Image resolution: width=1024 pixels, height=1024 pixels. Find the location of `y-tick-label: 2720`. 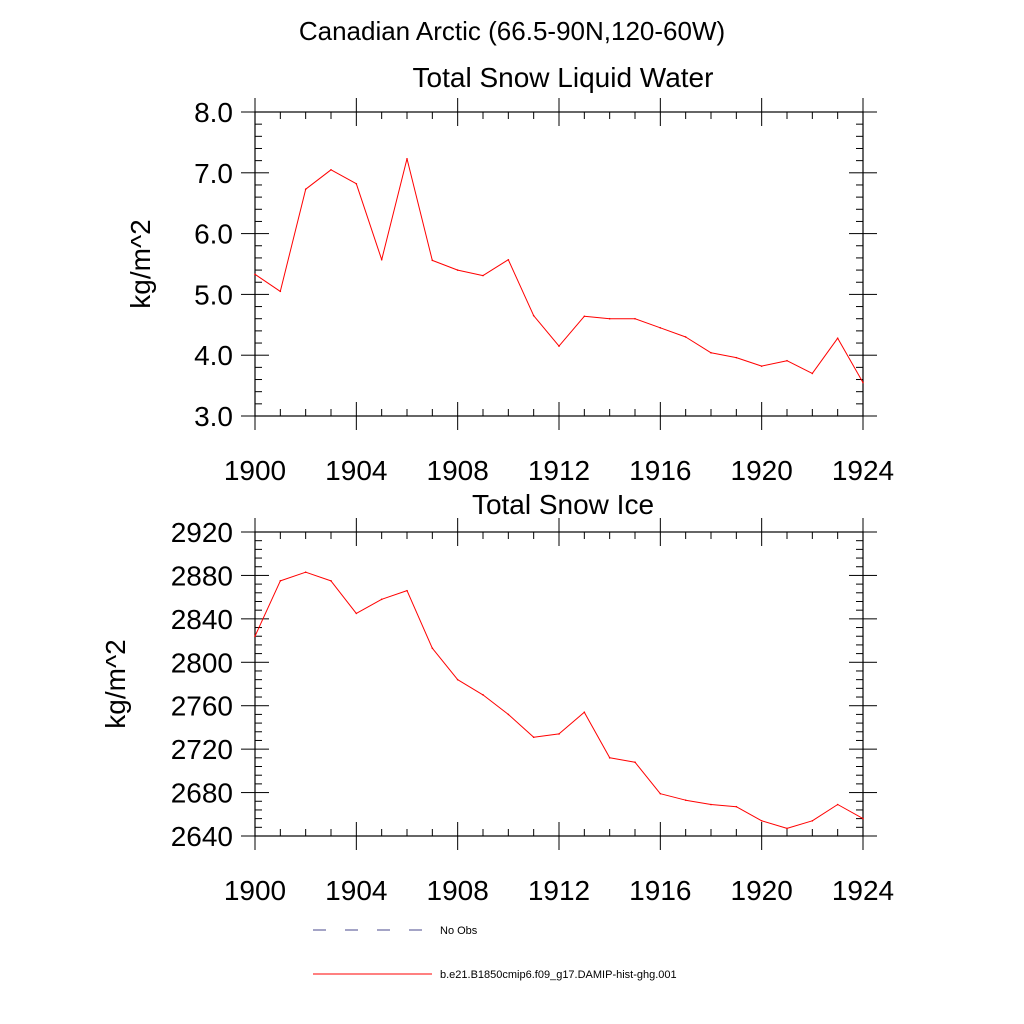

y-tick-label: 2720 is located at coordinates (202, 749).